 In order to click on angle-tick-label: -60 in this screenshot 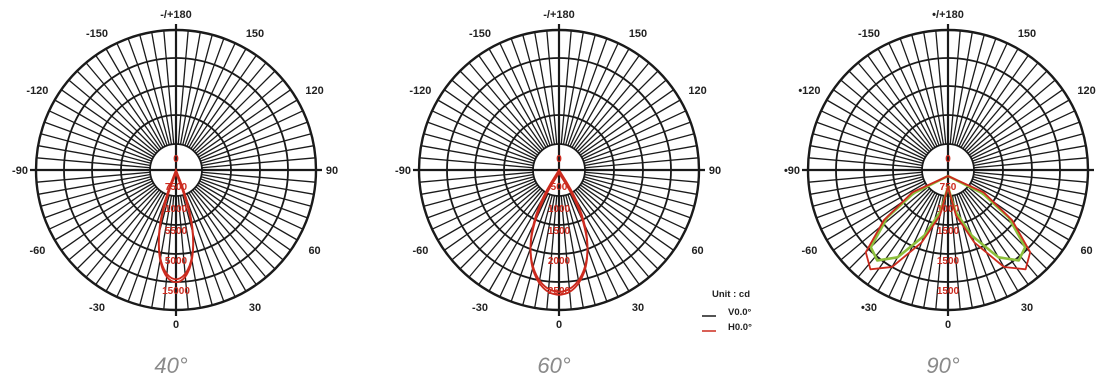, I will do `click(37, 251)`.